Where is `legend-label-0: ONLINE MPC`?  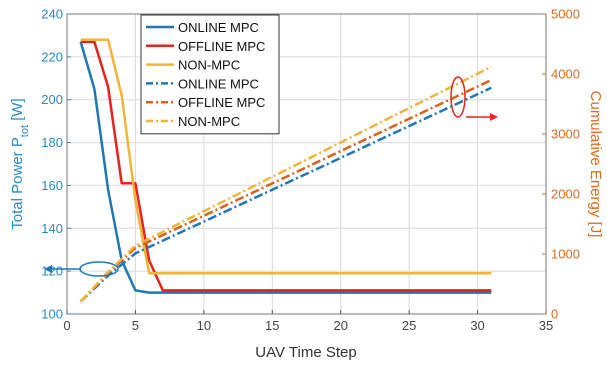 legend-label-0: ONLINE MPC is located at coordinates (218, 27).